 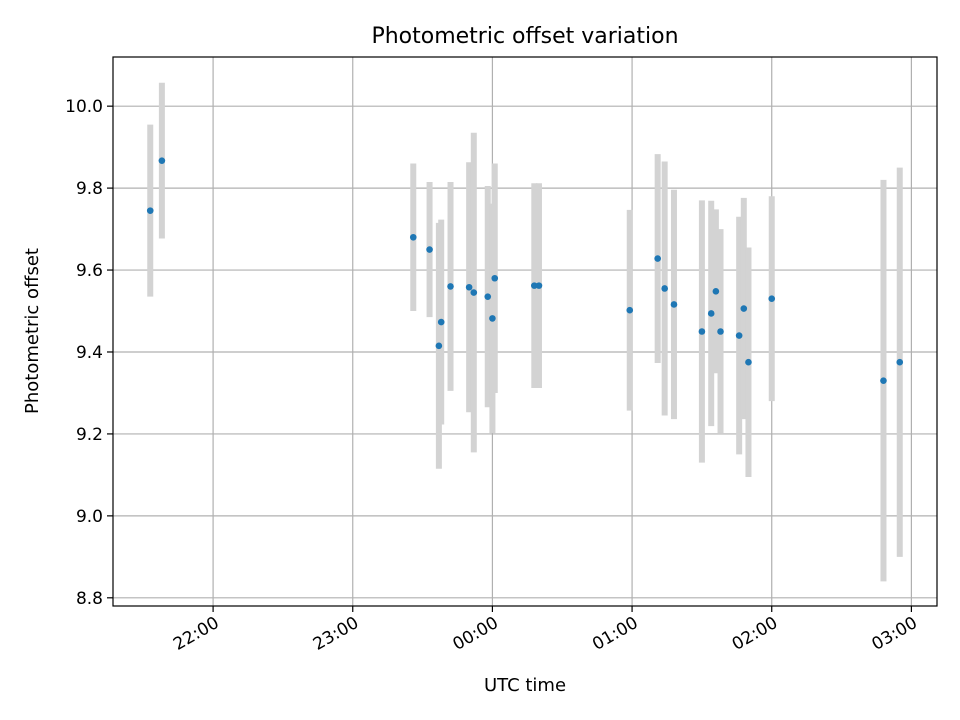 I want to click on y-tick-label: 9.0, so click(x=89, y=517).